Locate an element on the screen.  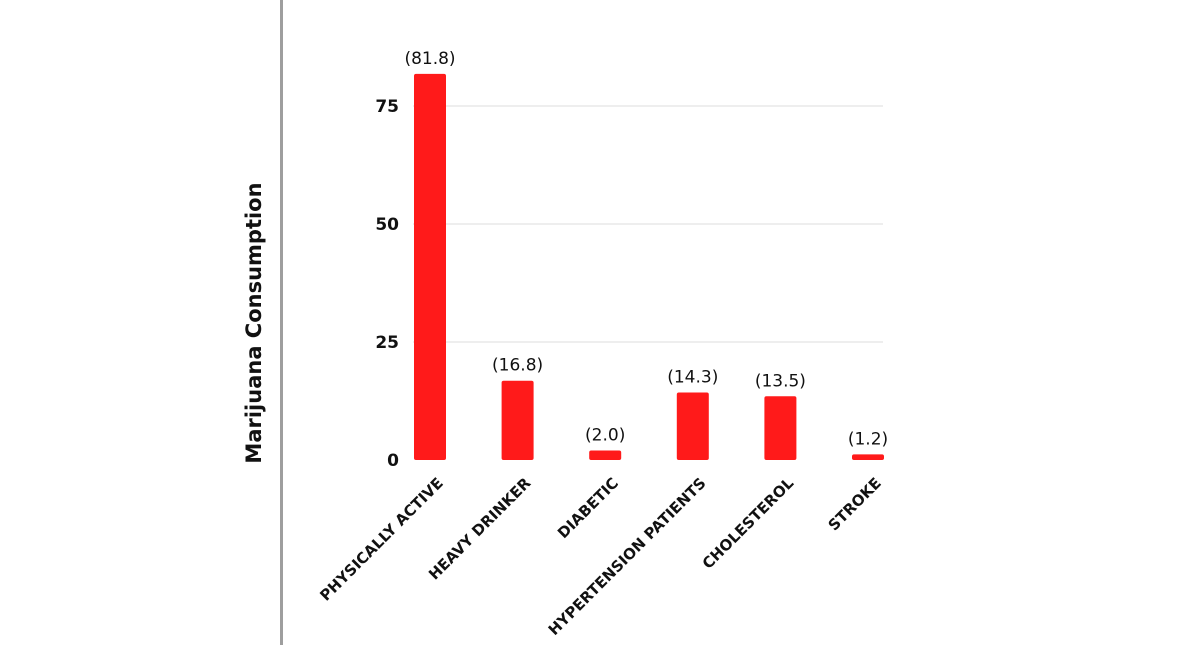
x-tick-label: DIABETIC is located at coordinates (588, 508).